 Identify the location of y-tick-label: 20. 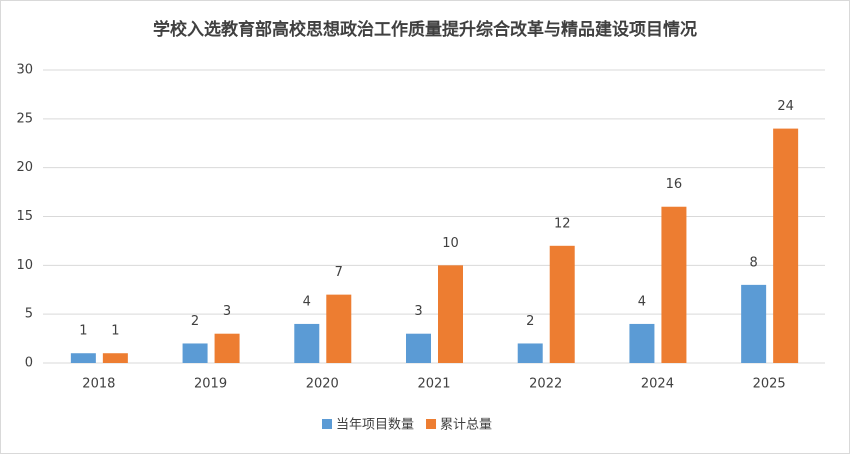
(24, 167).